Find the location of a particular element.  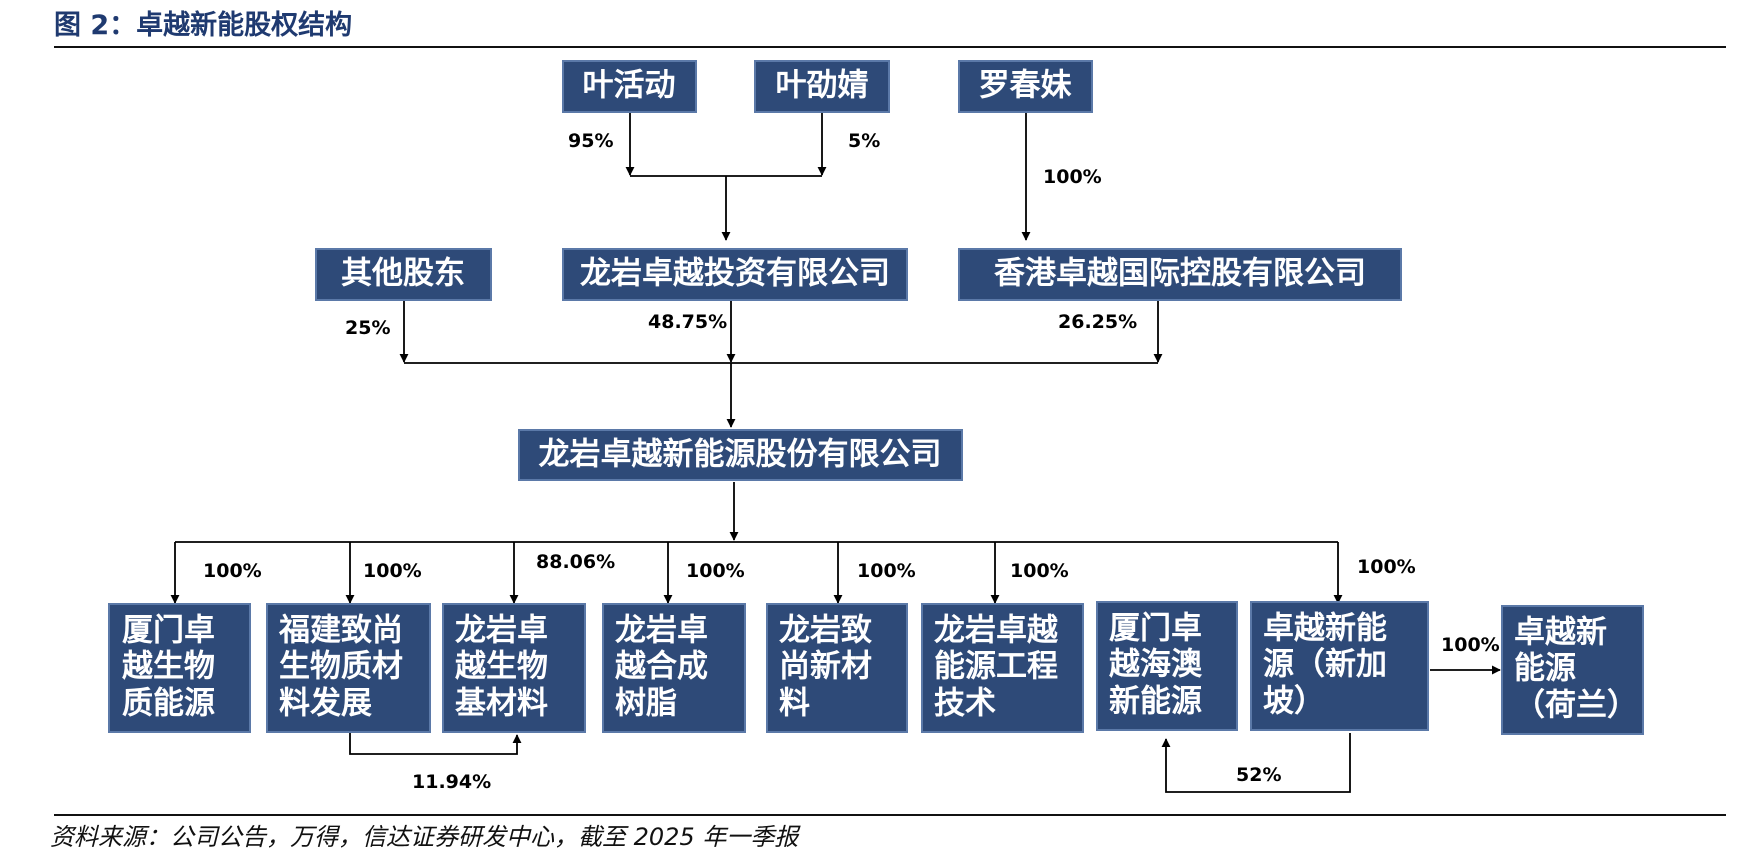

node-longyan-bio-material: 龙岩卓 越生物 基材料 is located at coordinates (514, 668).